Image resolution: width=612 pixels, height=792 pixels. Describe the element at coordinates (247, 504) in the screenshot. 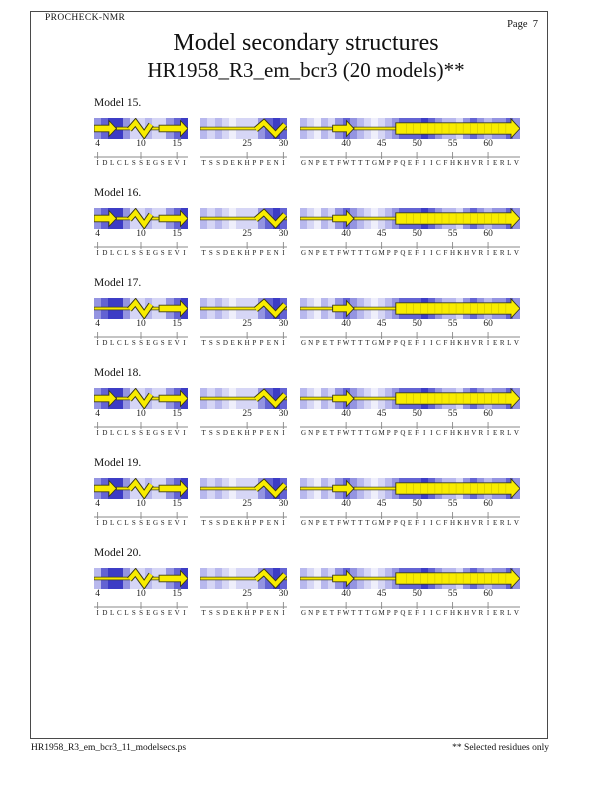

I see `tick-label: 25` at that location.